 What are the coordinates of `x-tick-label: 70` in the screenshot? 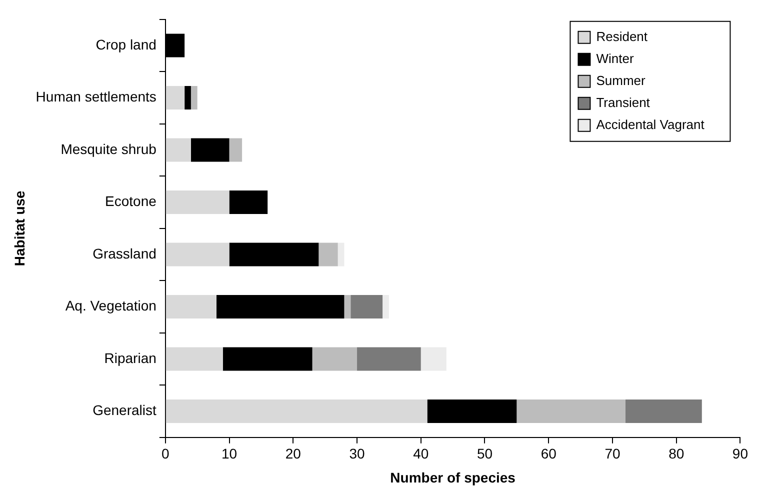 It's located at (612, 454).